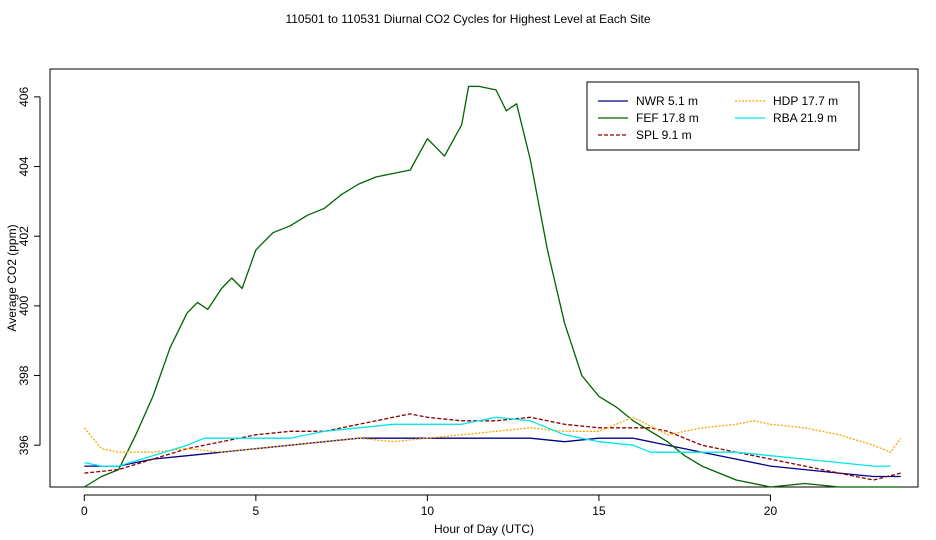  What do you see at coordinates (84, 511) in the screenshot?
I see `x-tick-label: 0` at bounding box center [84, 511].